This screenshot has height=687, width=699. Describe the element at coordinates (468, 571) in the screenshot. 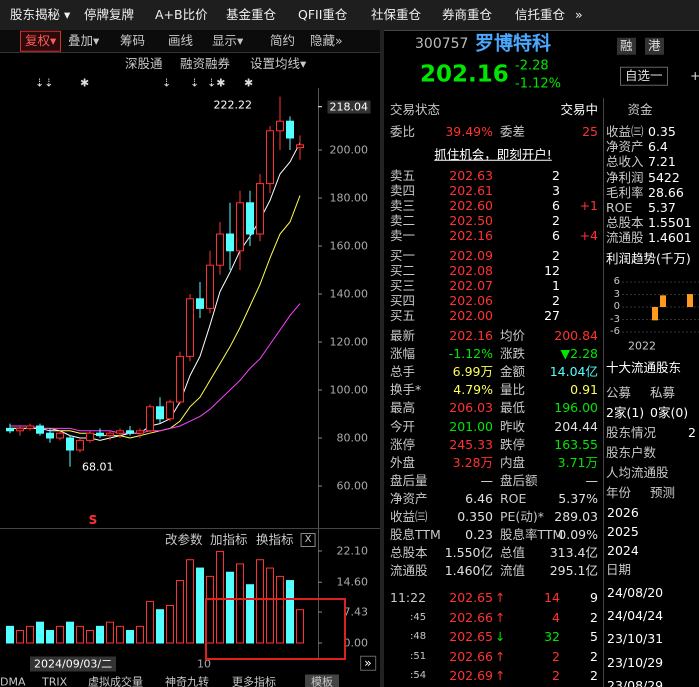

I see `stat-value: 1.460亿` at that location.